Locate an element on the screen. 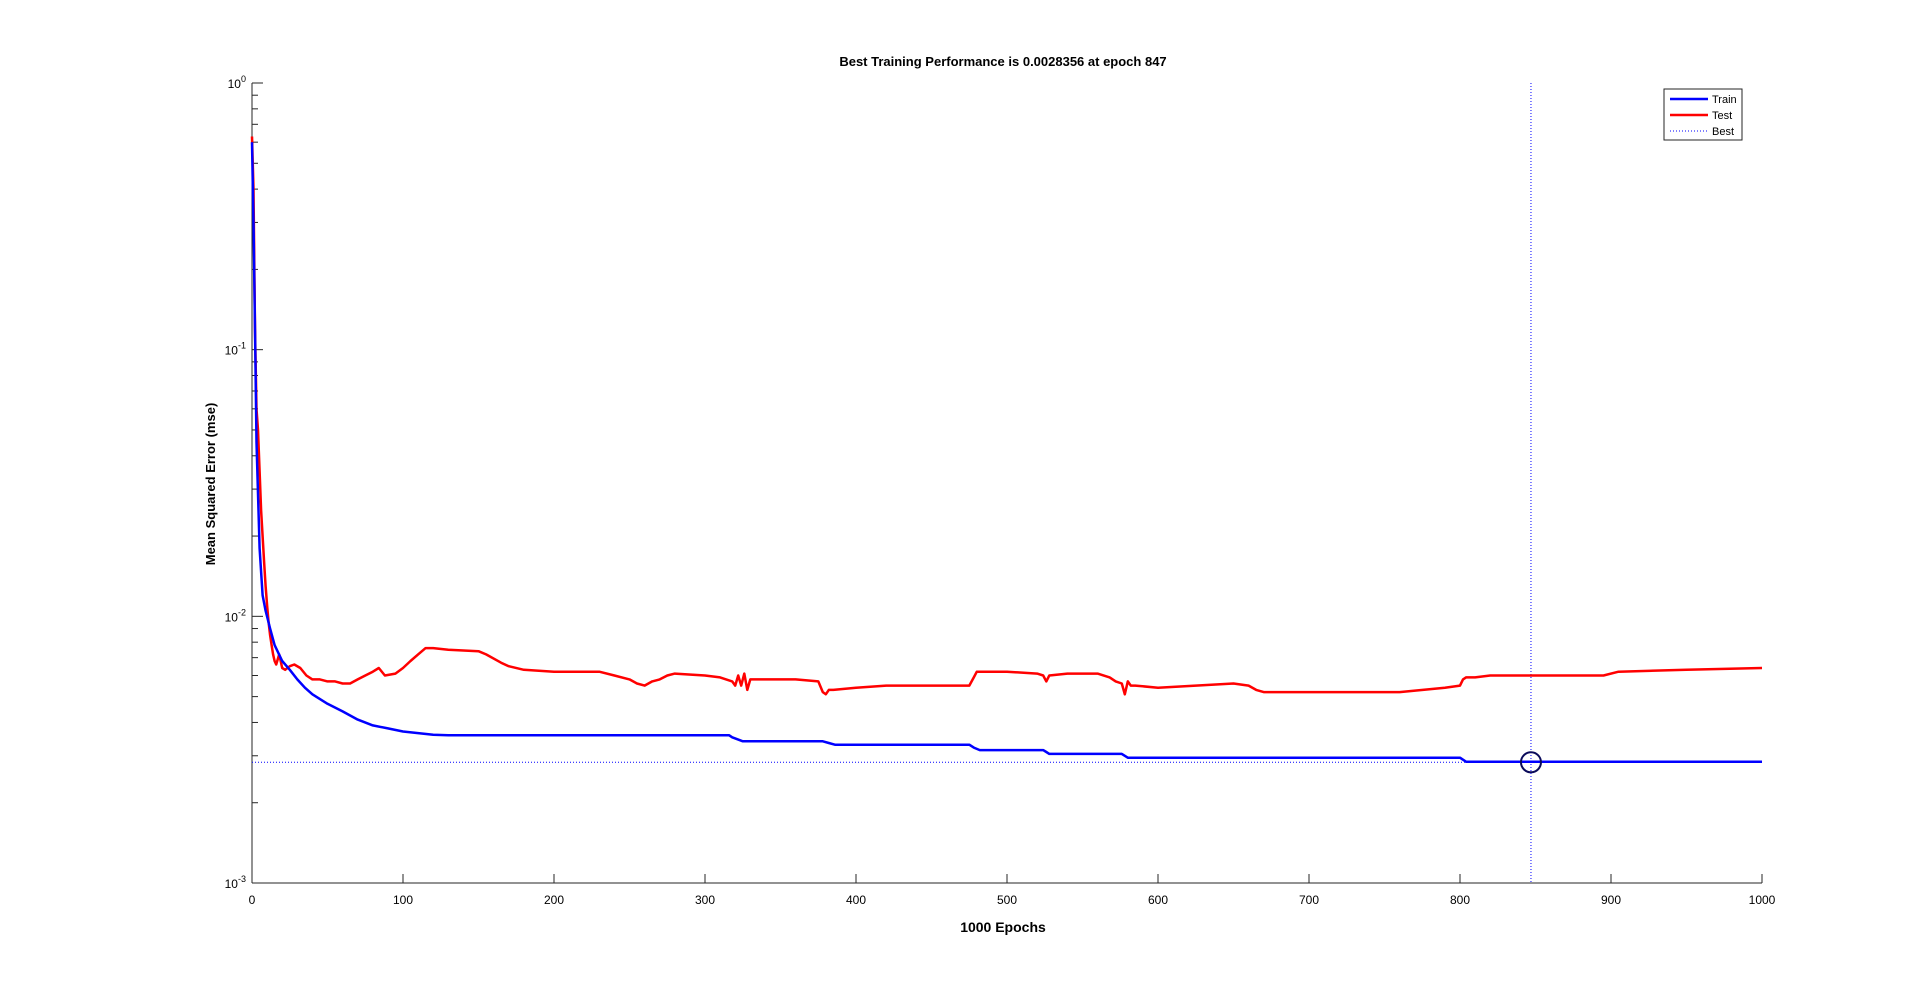 This screenshot has width=1920, height=995. x-axis-label: 1000 Epochs is located at coordinates (1003, 927).